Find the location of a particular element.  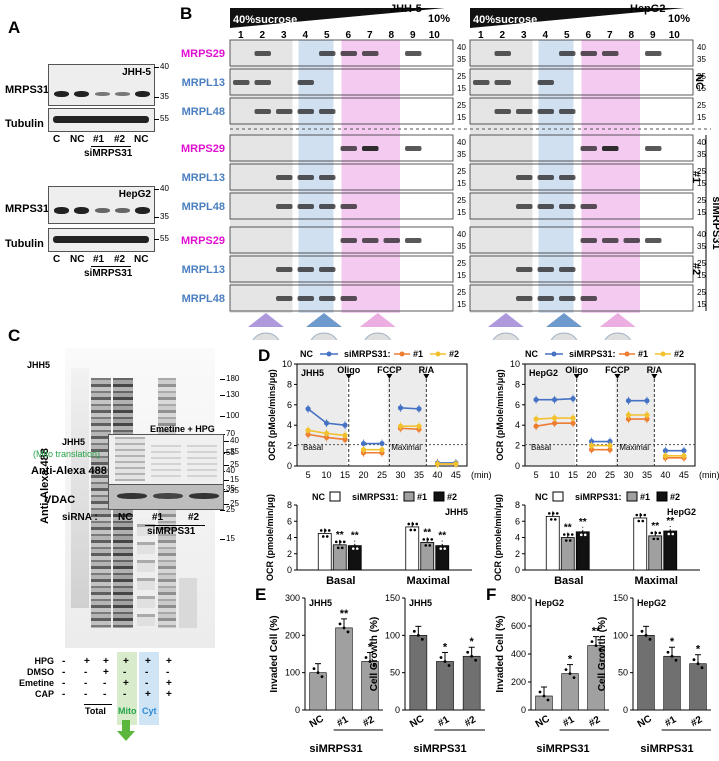

mw-marker: 40 is located at coordinates (701, 234).